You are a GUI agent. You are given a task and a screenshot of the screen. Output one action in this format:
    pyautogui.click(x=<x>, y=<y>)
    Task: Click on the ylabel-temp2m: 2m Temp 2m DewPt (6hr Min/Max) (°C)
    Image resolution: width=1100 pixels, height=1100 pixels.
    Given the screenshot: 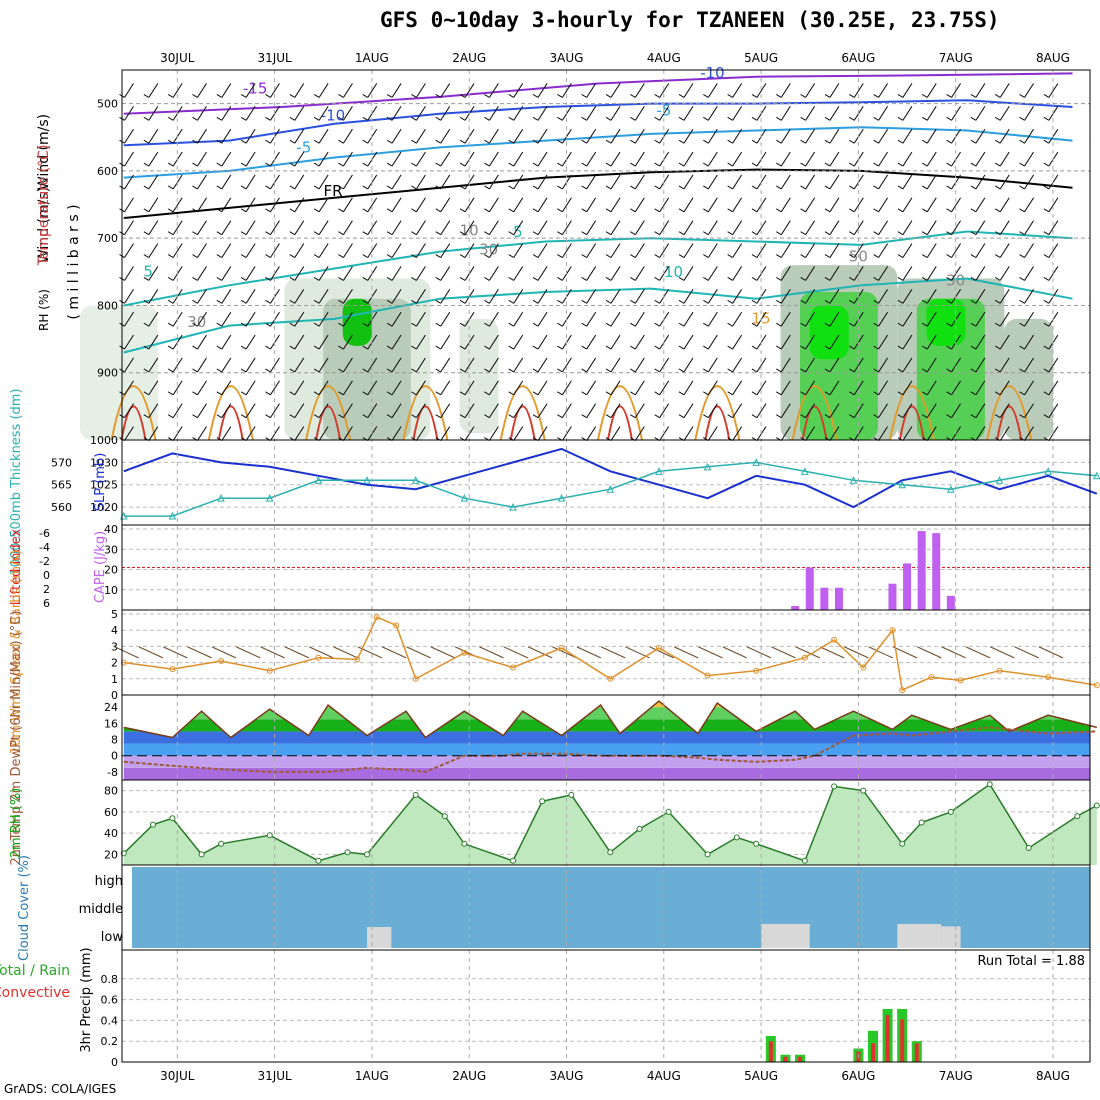 What is the action you would take?
    pyautogui.click(x=16, y=738)
    